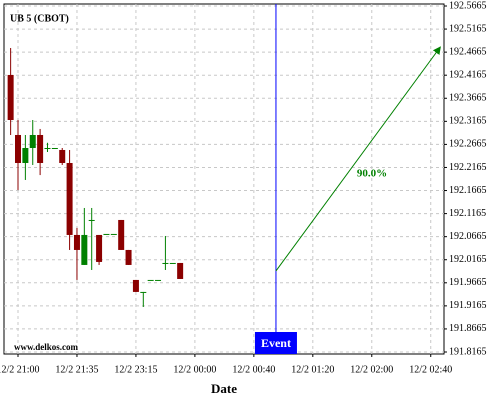  Describe the element at coordinates (468, 5) in the screenshot. I see `y-tick-label: 192.5665` at that location.